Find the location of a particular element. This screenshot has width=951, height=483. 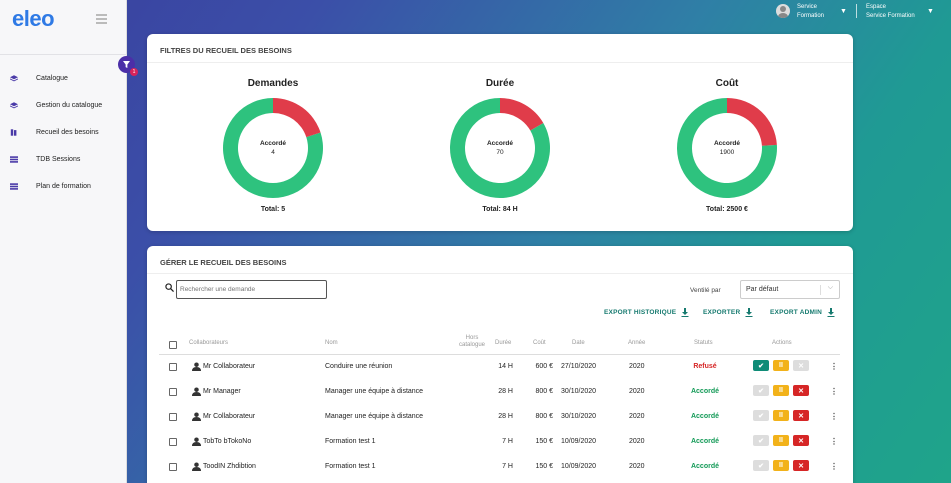

header-cout: Coût is located at coordinates (539, 343).